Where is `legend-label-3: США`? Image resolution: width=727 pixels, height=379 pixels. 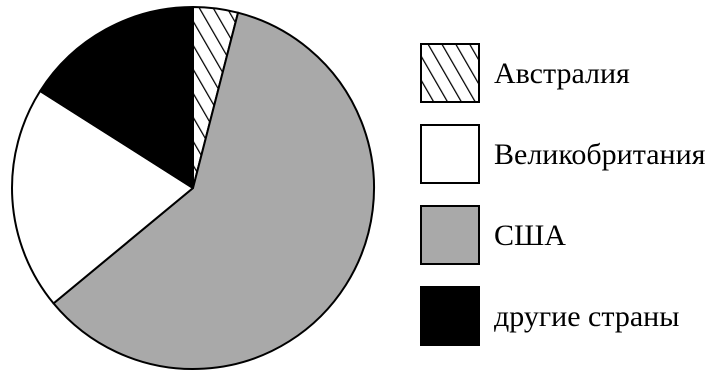
legend-label-3: США is located at coordinates (530, 235).